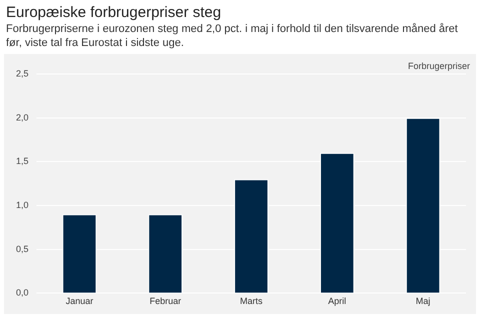 The height and width of the screenshot is (321, 480). Describe the element at coordinates (22, 293) in the screenshot. I see `y-tick-label: 0,0` at that location.